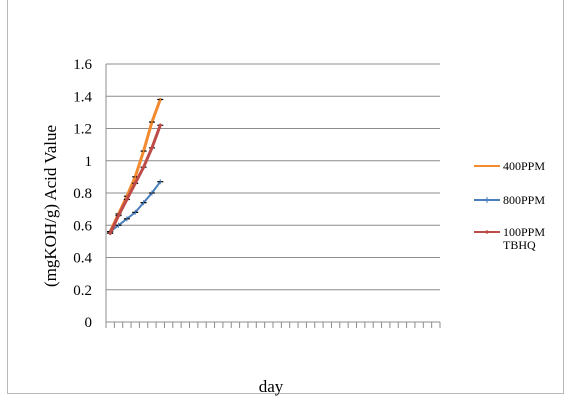  I want to click on legend-item: 800PPM, so click(509, 200).